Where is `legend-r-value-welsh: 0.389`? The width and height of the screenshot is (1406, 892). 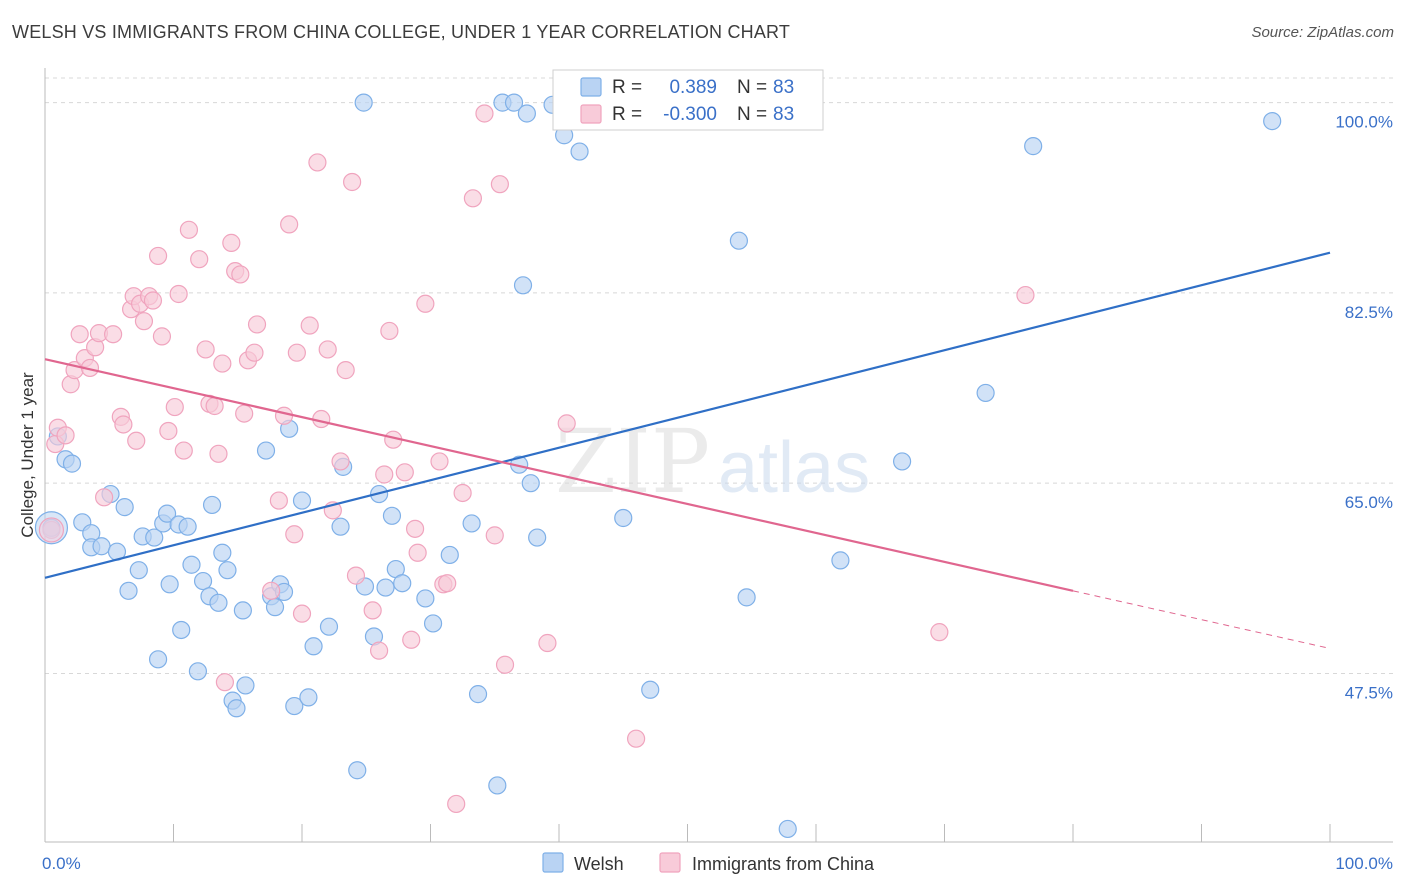
legend-r-value-welsh: 0.389 is located at coordinates (693, 87).